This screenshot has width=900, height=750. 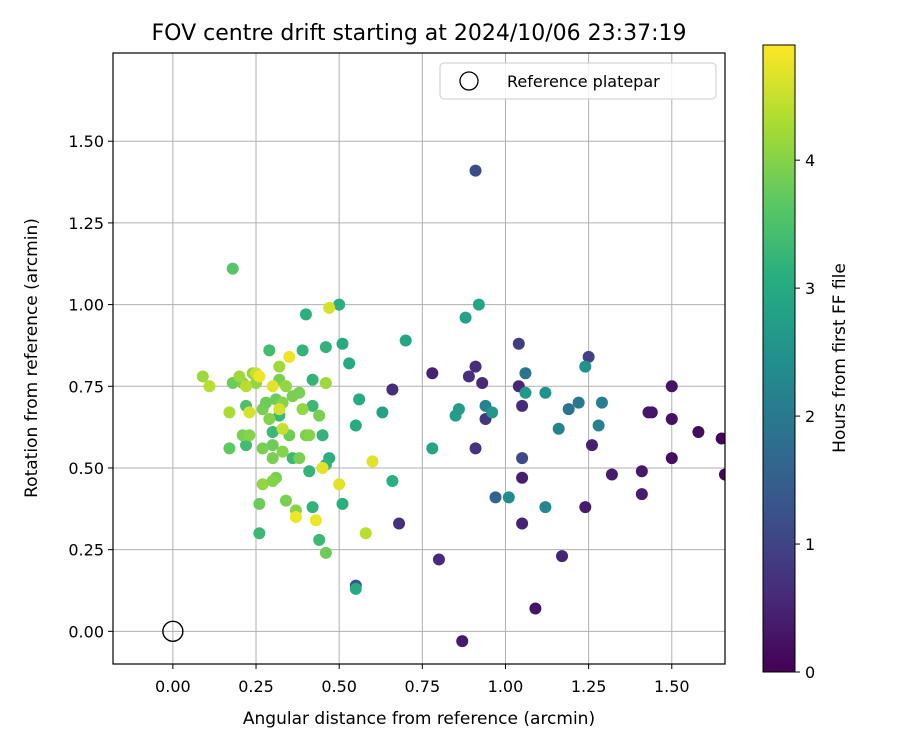 I want to click on legend-reference-marker, so click(x=469, y=81).